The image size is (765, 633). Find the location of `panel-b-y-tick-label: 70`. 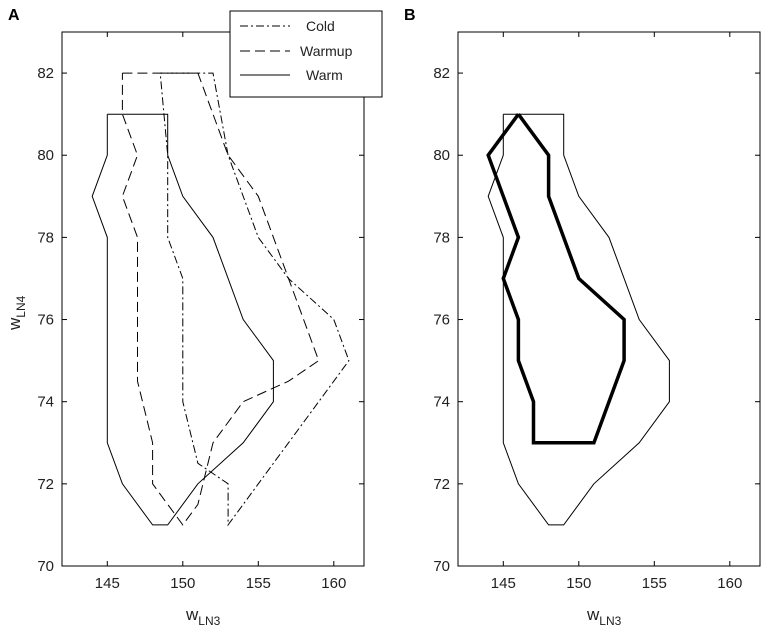

panel-b-y-tick-label: 70 is located at coordinates (441, 566).